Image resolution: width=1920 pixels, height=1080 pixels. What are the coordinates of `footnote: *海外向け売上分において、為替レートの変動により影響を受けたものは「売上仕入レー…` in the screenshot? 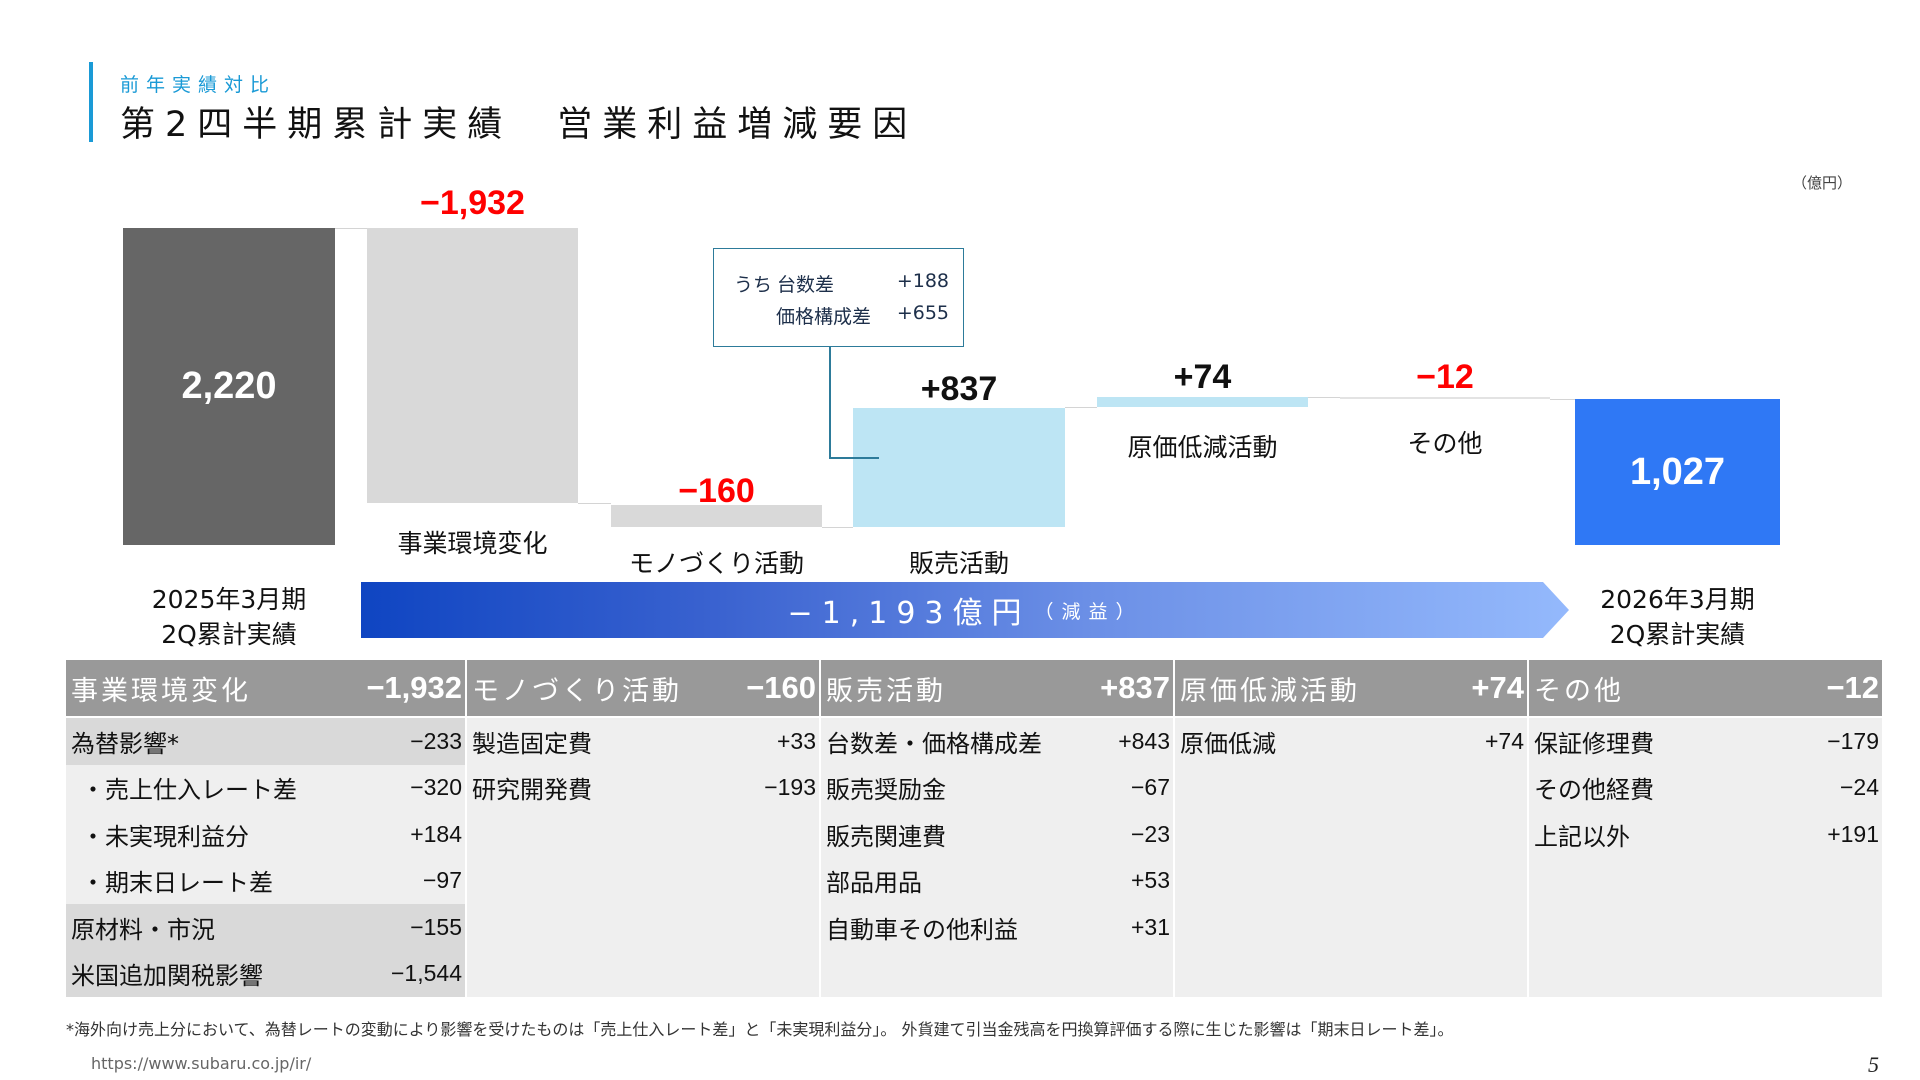 It's located at (760, 1029).